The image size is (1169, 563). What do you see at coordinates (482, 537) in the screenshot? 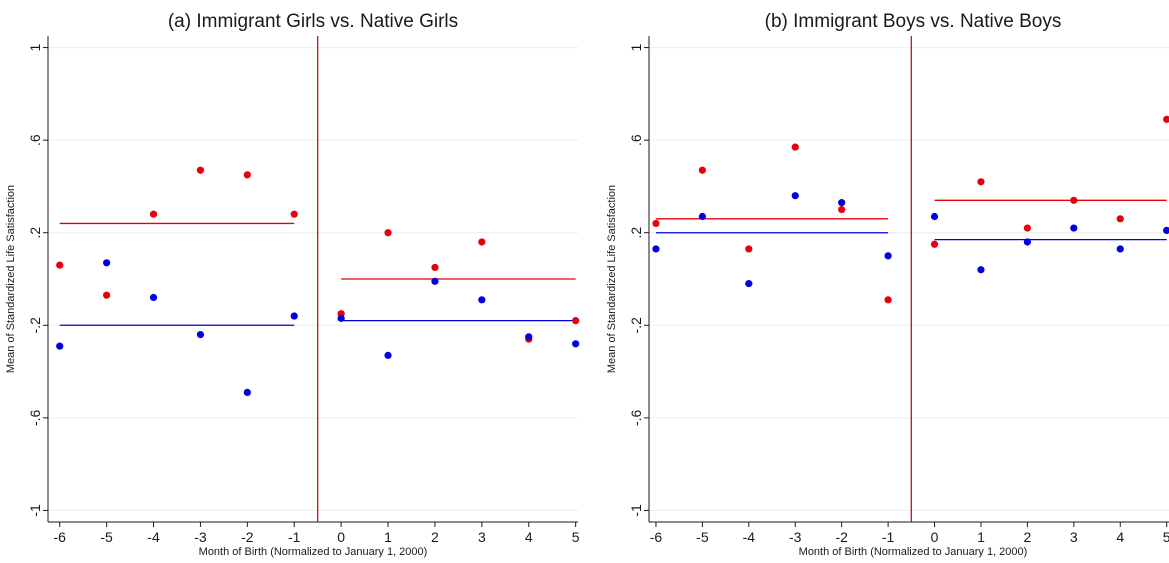
I see `panel-a-x-tick-label: 3` at bounding box center [482, 537].